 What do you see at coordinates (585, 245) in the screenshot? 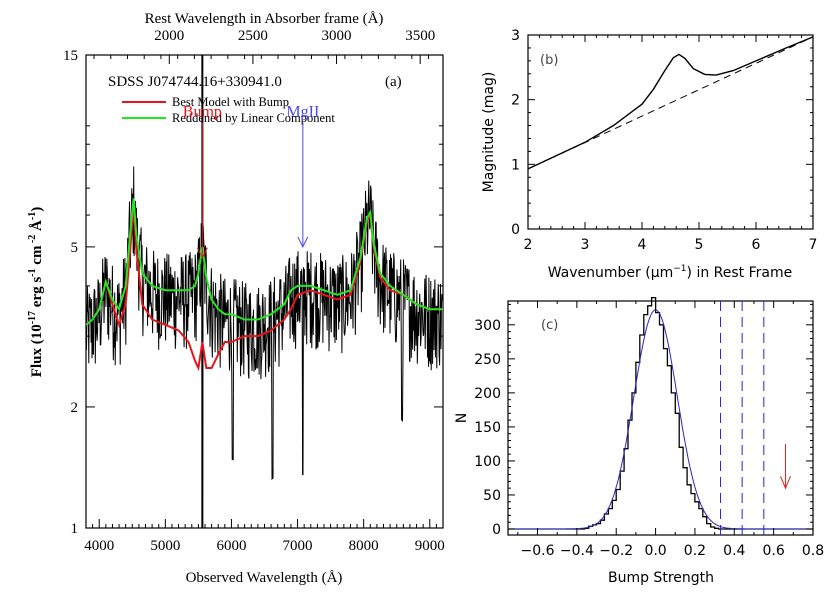
I see `panel-b-xtick-label: 3` at bounding box center [585, 245].